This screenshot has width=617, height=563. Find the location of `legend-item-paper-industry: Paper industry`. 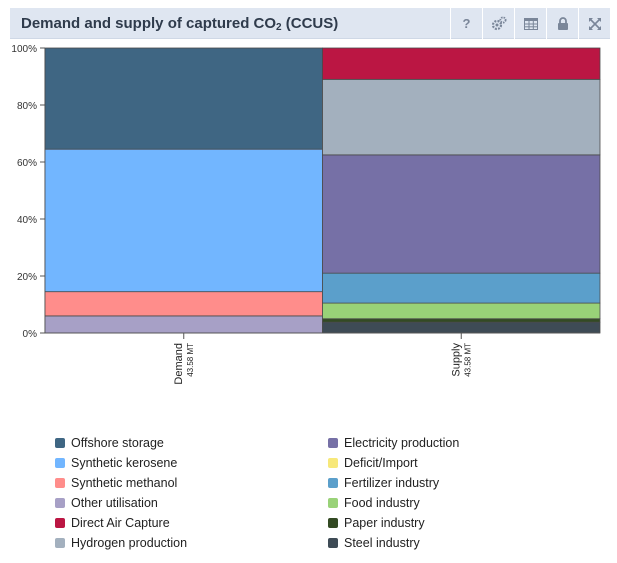

legend-item-paper-industry: Paper industry is located at coordinates (376, 523).